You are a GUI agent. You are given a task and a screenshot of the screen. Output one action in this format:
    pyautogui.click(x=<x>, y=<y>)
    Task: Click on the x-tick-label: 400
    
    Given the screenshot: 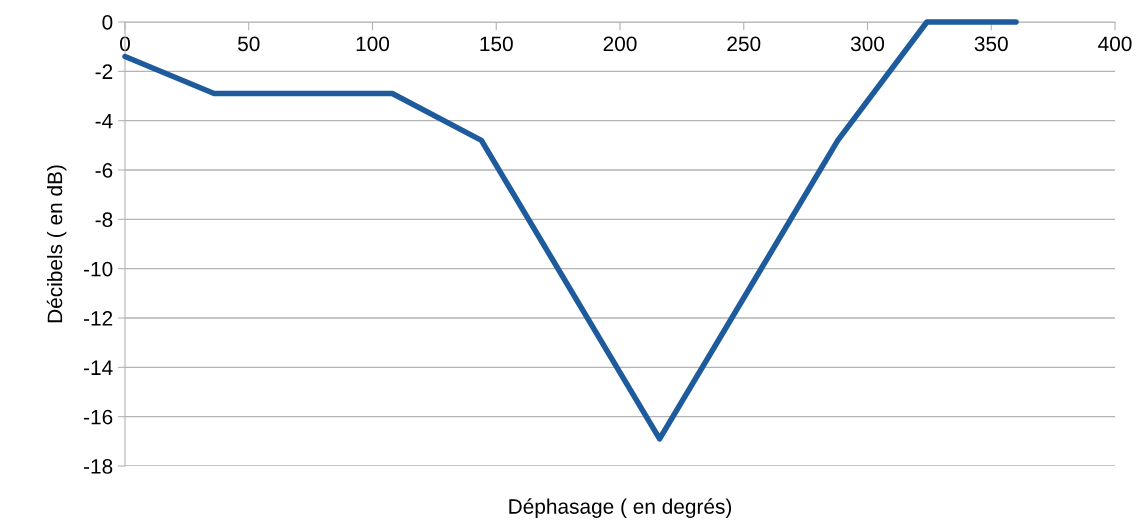 What is the action you would take?
    pyautogui.click(x=1115, y=44)
    